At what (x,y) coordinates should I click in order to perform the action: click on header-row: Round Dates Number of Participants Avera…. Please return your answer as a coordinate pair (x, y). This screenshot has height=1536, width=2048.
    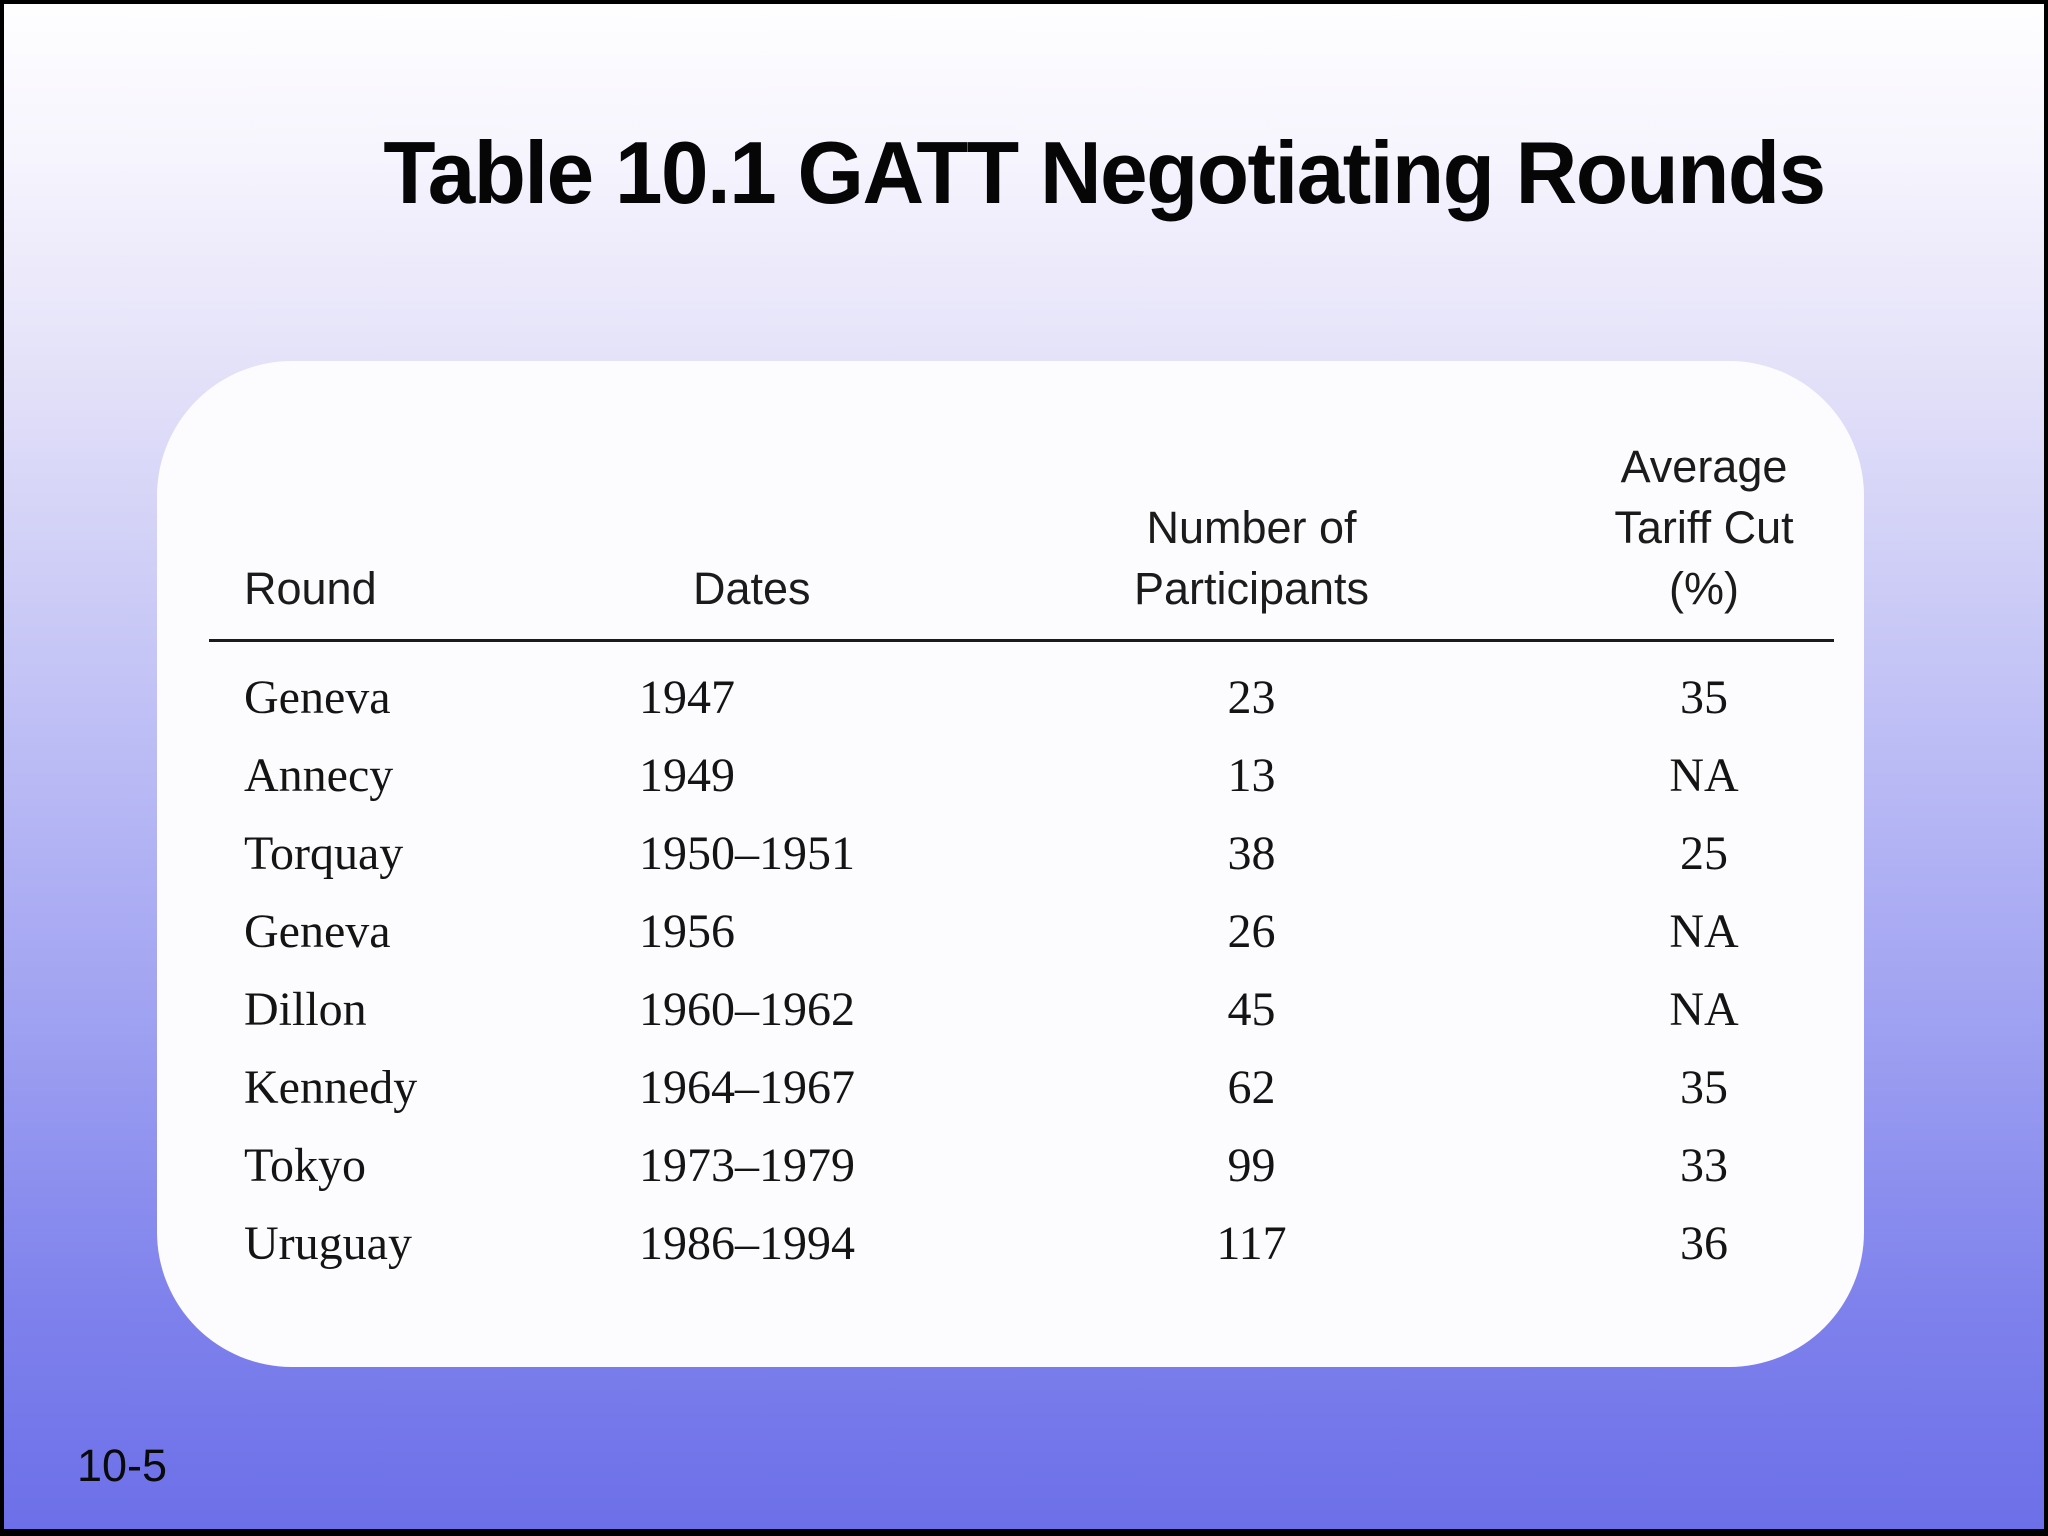
    Looking at the image, I should click on (1021, 539).